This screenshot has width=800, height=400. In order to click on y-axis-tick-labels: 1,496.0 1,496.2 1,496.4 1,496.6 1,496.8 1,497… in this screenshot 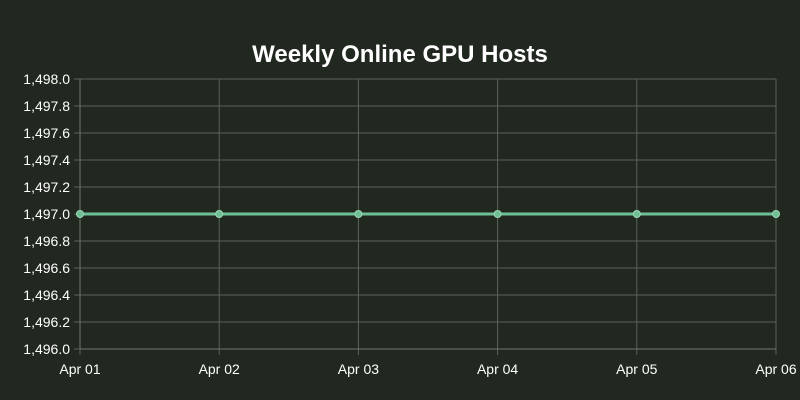, I will do `click(46, 214)`.